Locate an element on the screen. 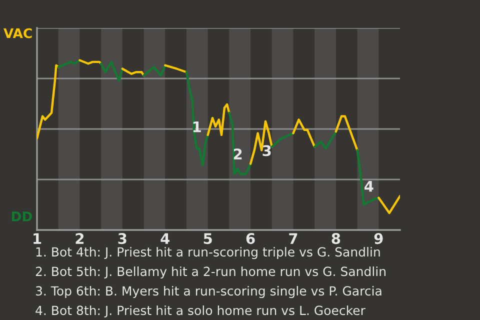 The image size is (480, 320). text: 2. Bot 5th: J. Bellamy hit a 2-run home run vs G. Sandlin is located at coordinates (211, 272).